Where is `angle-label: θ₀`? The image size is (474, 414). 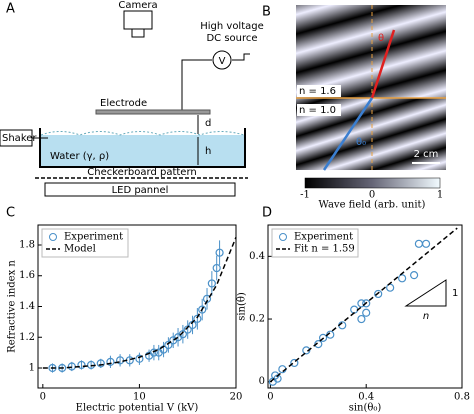
angle-label: θ₀ is located at coordinates (361, 142).